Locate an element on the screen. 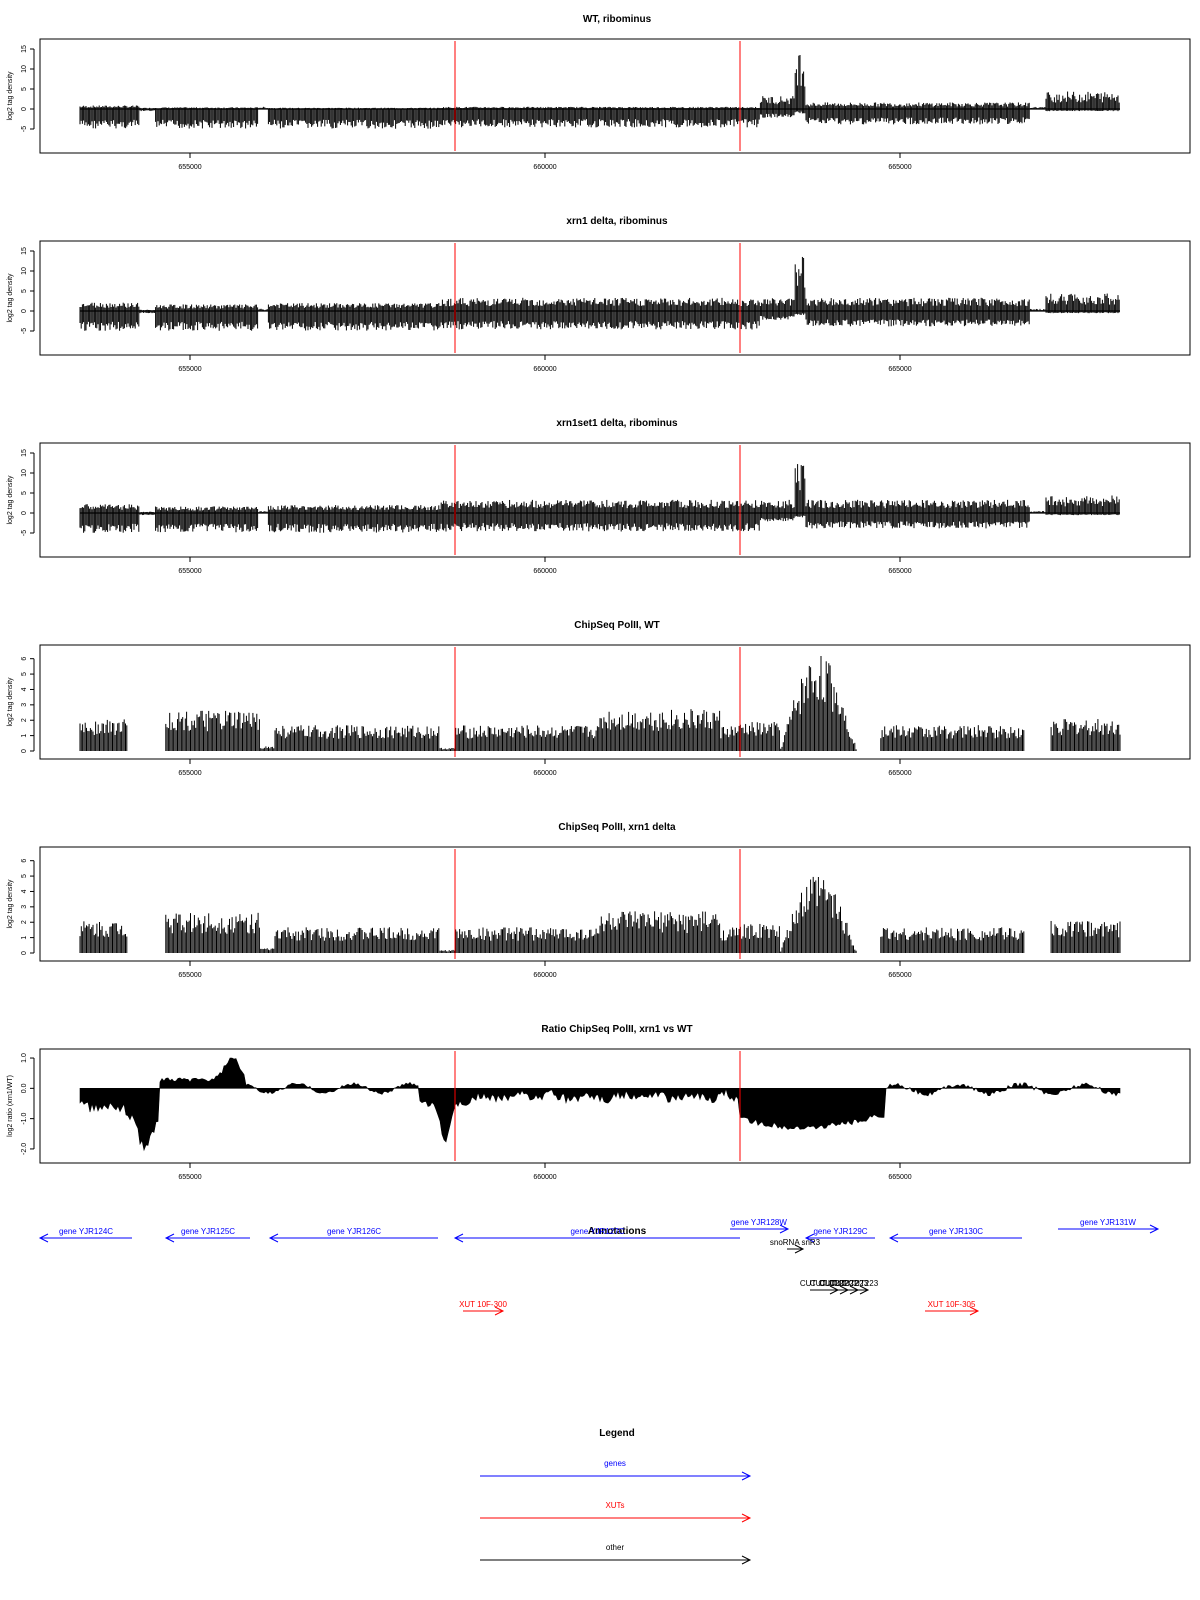 This screenshot has width=1200, height=1600. panel-title: xrn1set1 delta, ribominus is located at coordinates (617, 423).